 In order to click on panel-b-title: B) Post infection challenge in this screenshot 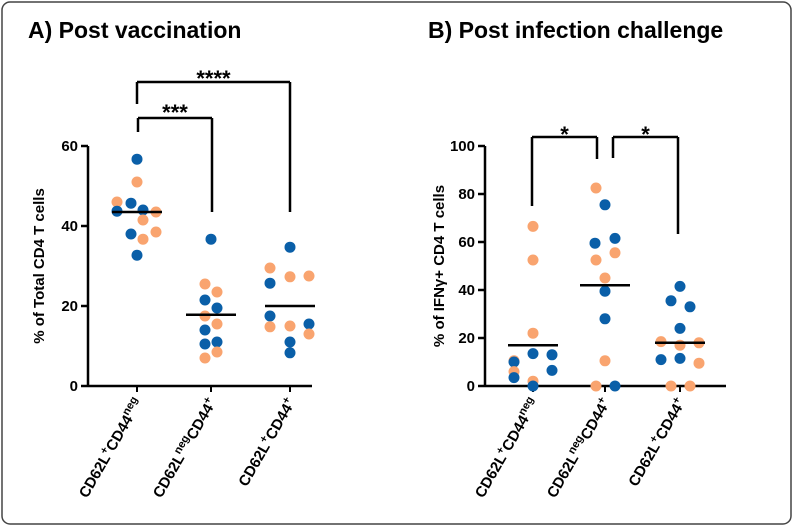, I will do `click(575, 30)`.